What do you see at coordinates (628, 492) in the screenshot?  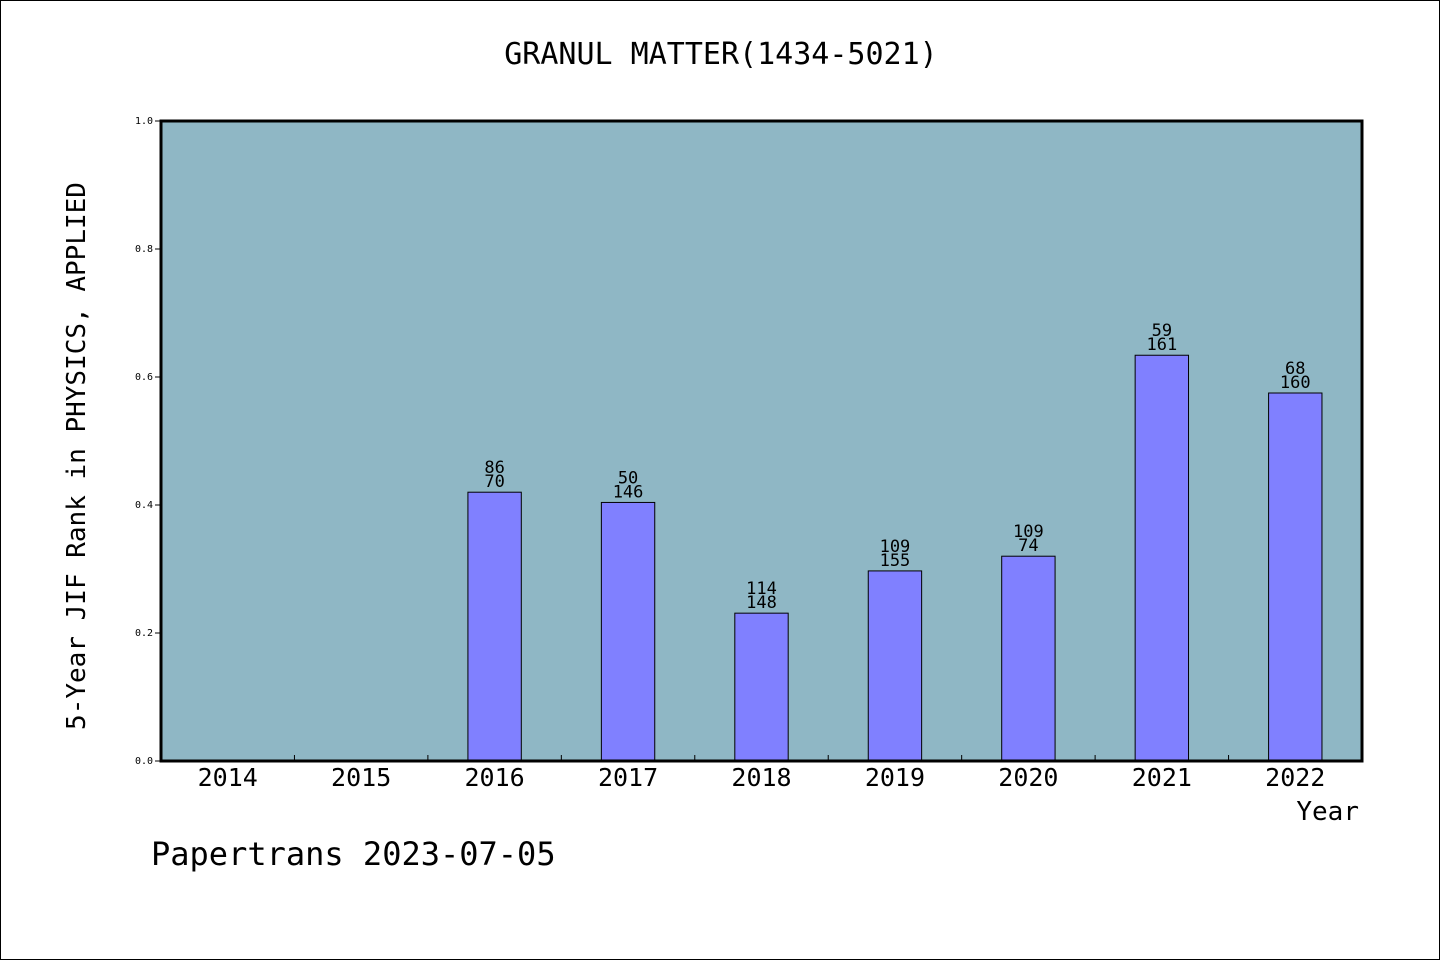 I see `bar-label-bottom: 146` at bounding box center [628, 492].